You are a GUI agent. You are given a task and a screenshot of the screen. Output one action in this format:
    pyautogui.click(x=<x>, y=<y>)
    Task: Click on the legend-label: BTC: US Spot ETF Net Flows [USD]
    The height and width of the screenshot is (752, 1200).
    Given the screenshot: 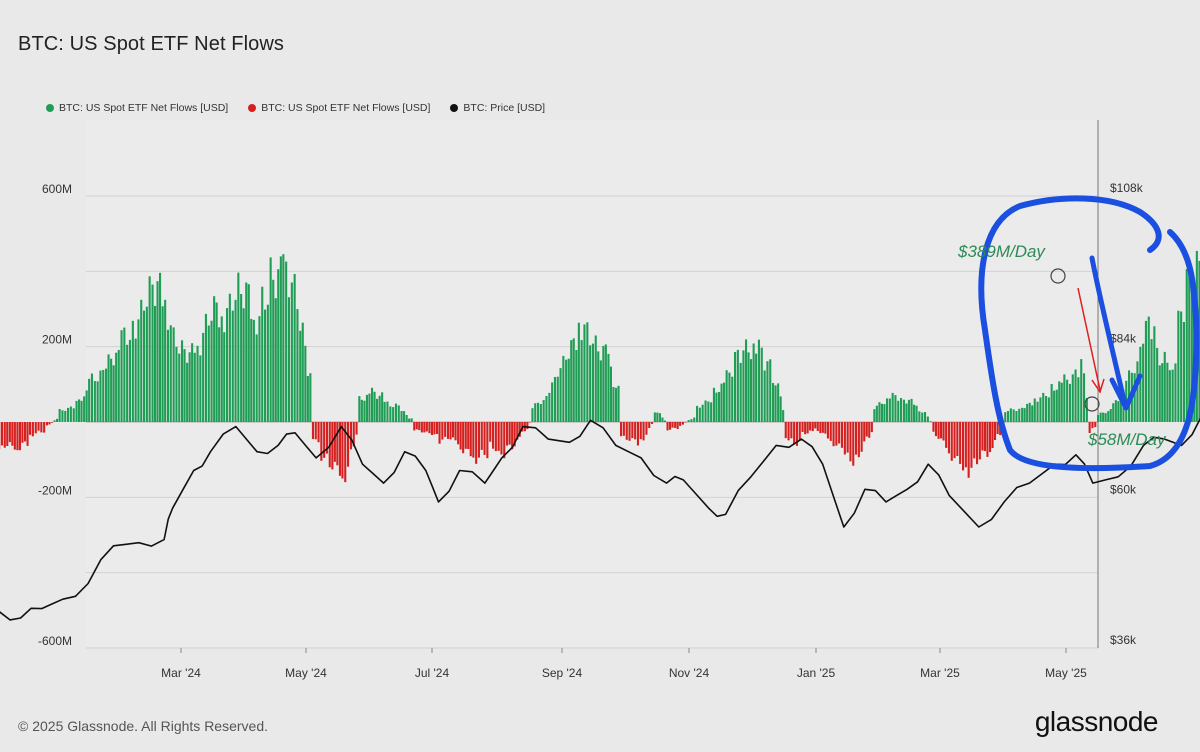 What is the action you would take?
    pyautogui.click(x=346, y=108)
    